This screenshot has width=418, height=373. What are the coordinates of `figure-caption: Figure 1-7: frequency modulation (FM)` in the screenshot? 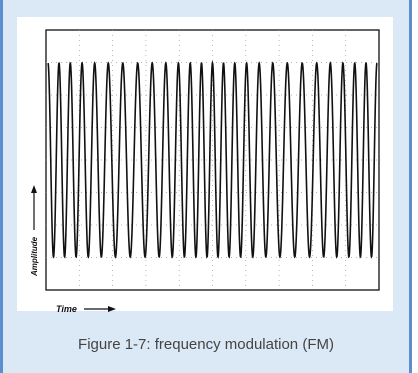 It's located at (206, 344).